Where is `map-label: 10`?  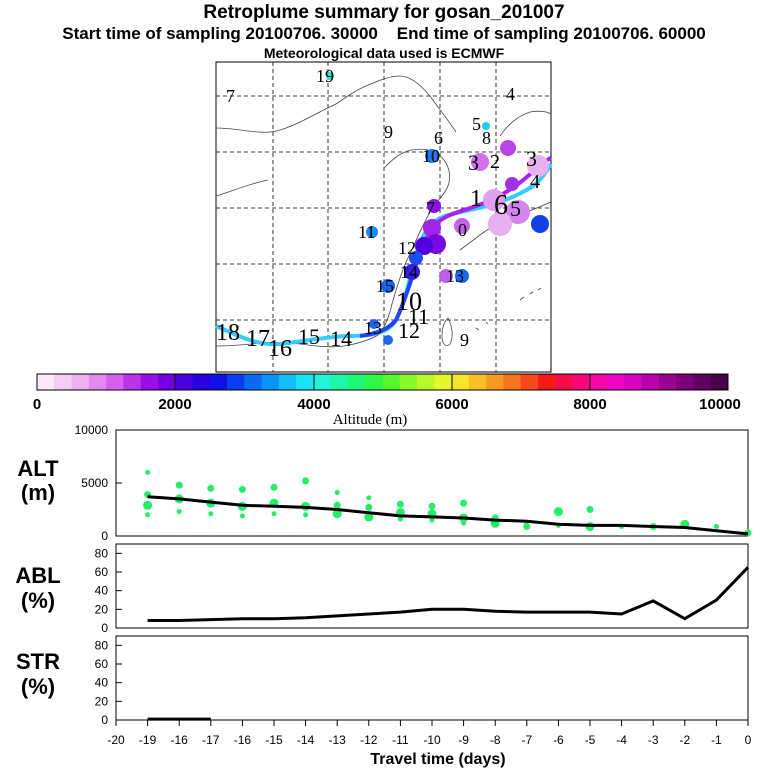
map-label: 10 is located at coordinates (409, 301).